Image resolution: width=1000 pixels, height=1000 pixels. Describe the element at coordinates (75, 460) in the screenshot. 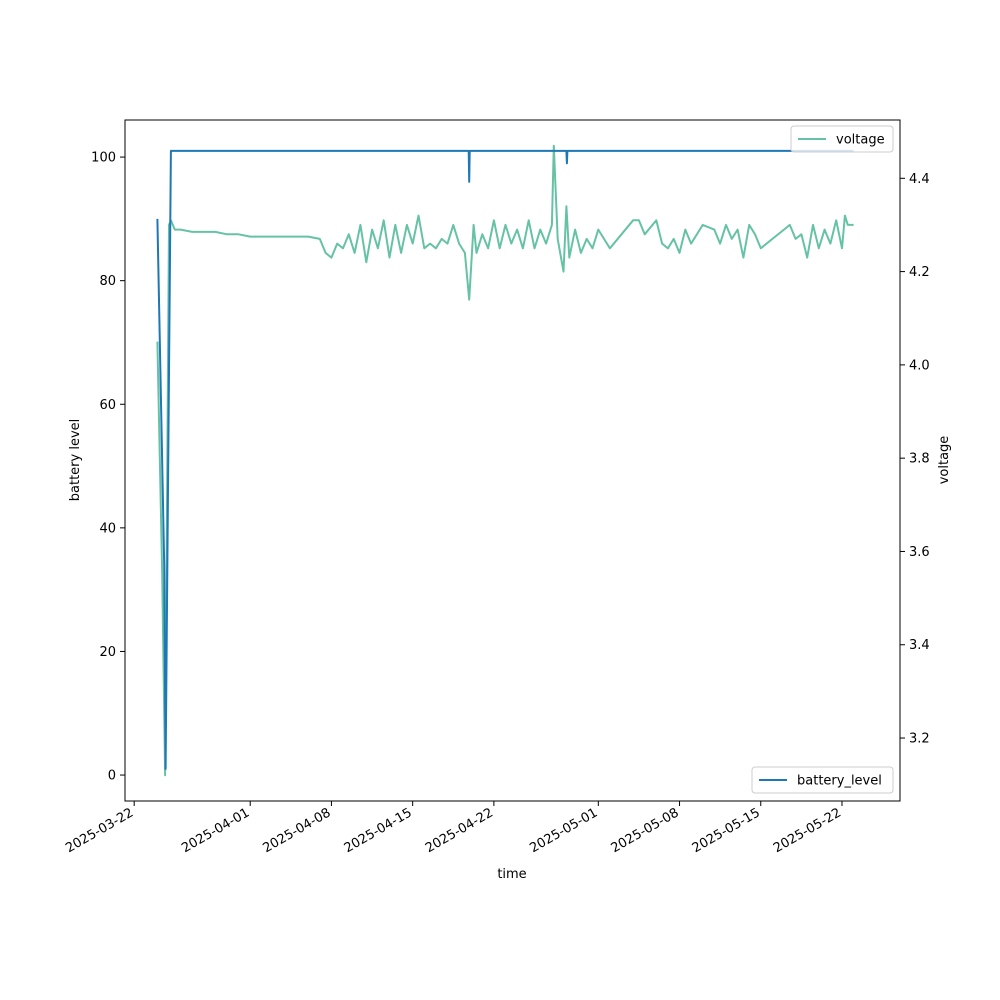

I see `y-axis-label: battery level` at that location.